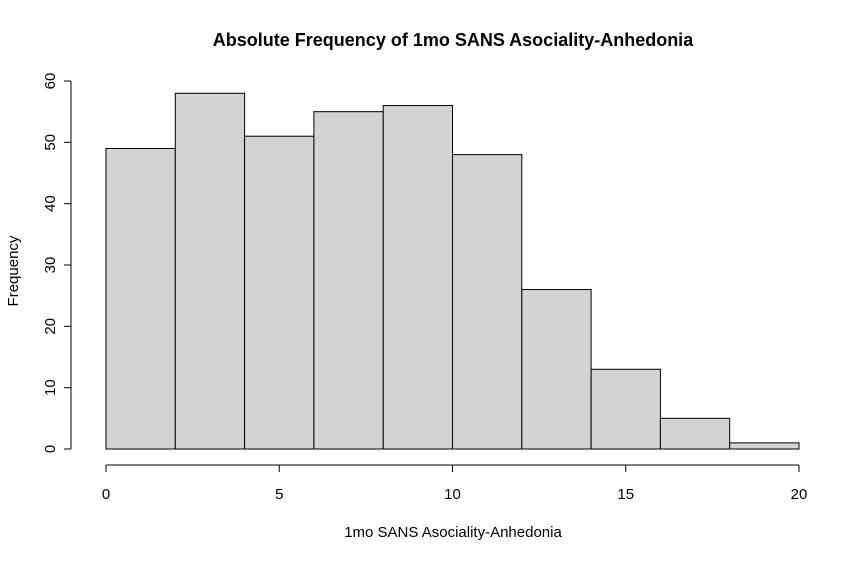 The width and height of the screenshot is (867, 562). What do you see at coordinates (453, 532) in the screenshot?
I see `x-axis-label: 1mo SANS Asociality-Anhedonia` at bounding box center [453, 532].